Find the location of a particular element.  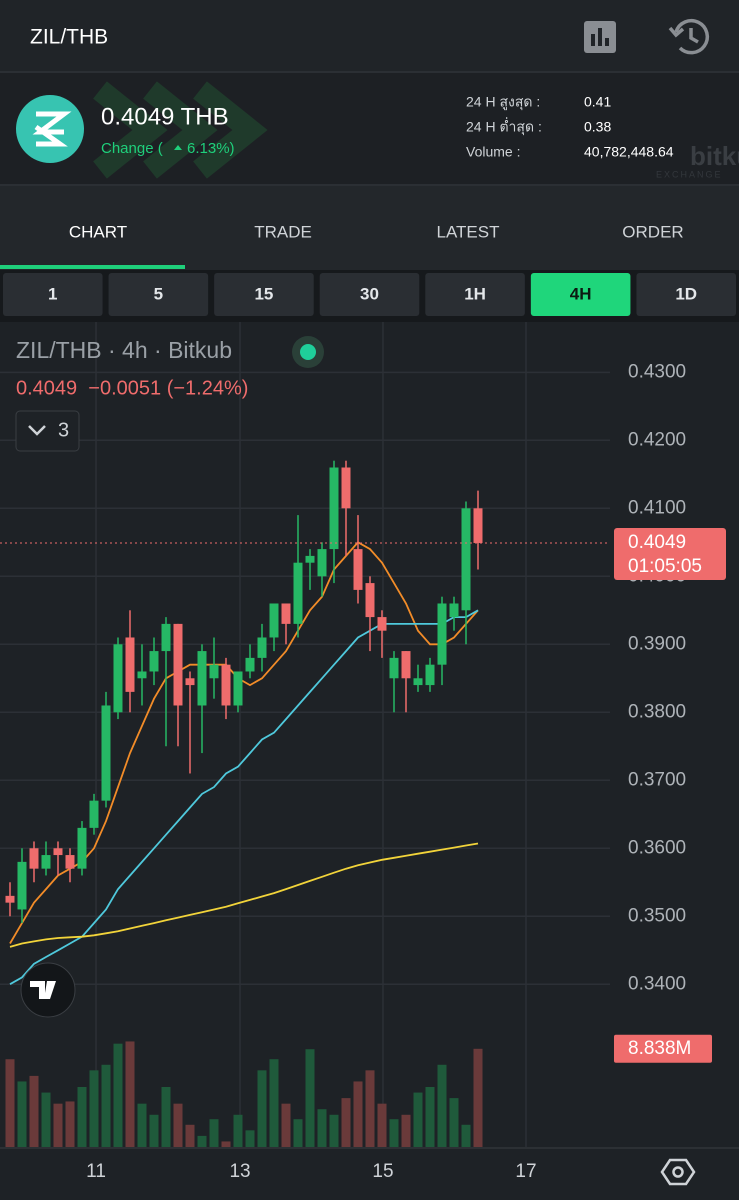

y-tick-label: 0.3800 is located at coordinates (657, 711).